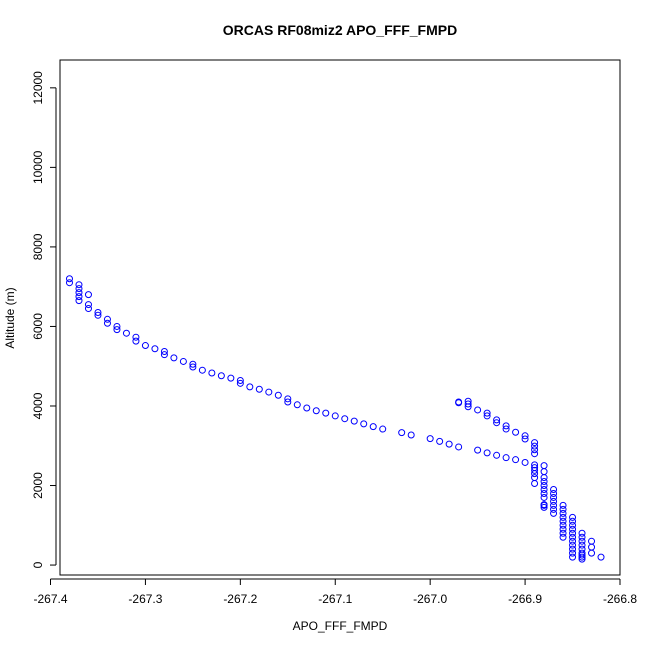 Image resolution: width=650 pixels, height=650 pixels. What do you see at coordinates (50, 599) in the screenshot?
I see `x-tick-label: -267.4` at bounding box center [50, 599].